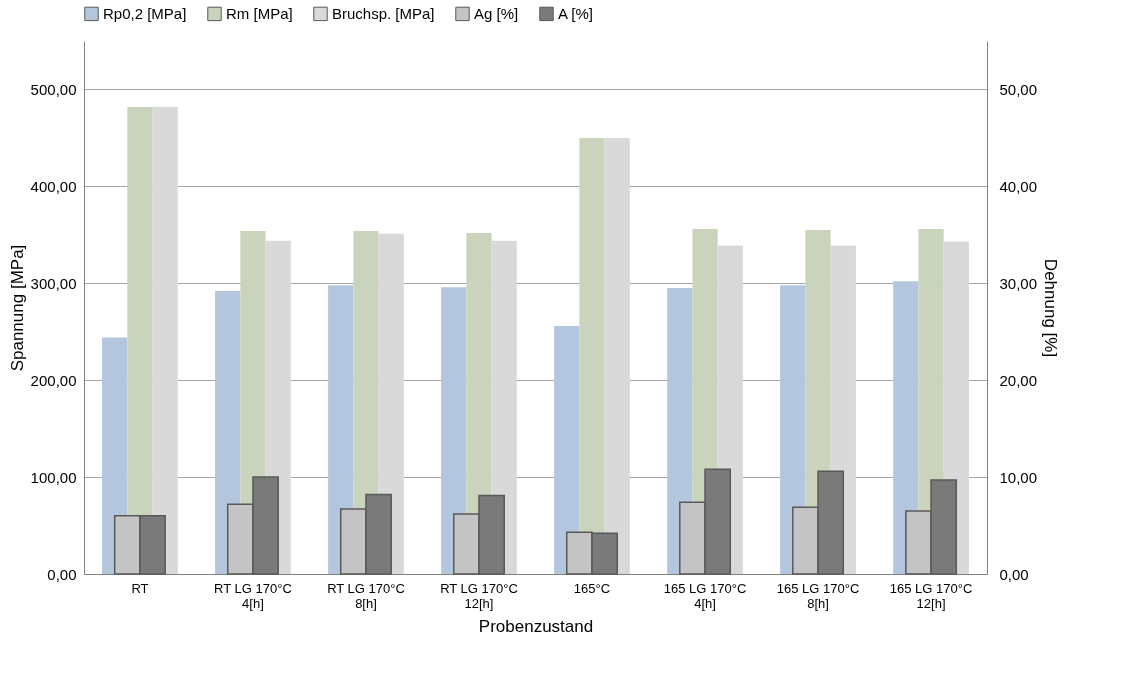  What do you see at coordinates (53, 186) in the screenshot?
I see `y-tick-label: 400,00` at bounding box center [53, 186].